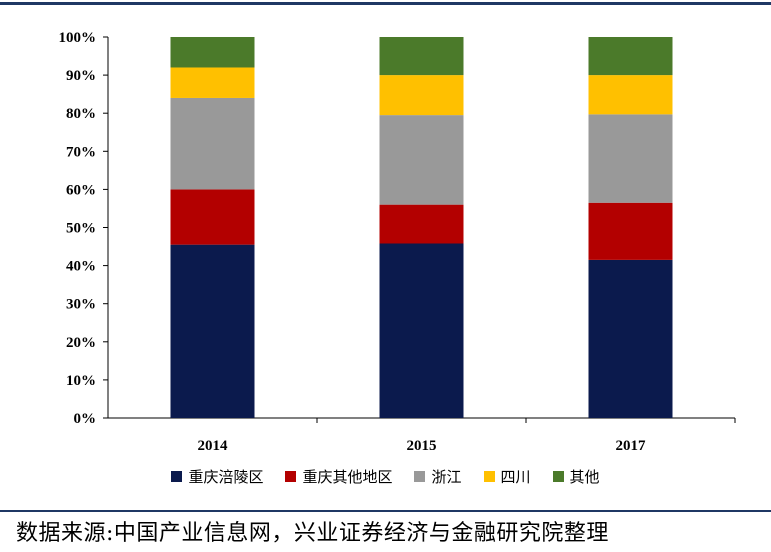  What do you see at coordinates (584, 477) in the screenshot?
I see `legend-label: 其他` at bounding box center [584, 477].